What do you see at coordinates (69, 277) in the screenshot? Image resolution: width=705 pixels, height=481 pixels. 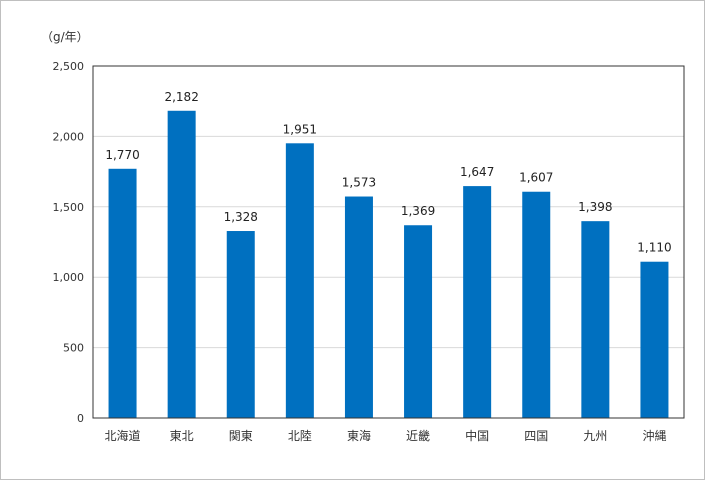 I see `y-tick-label: 1,000` at bounding box center [69, 277].